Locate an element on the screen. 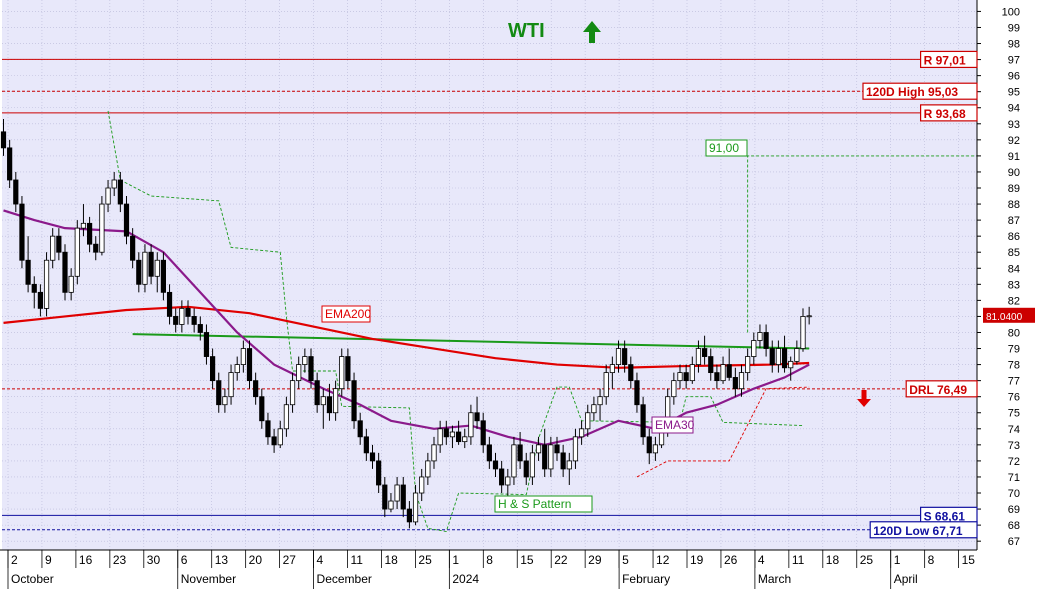  down-arrow-icon is located at coordinates (864, 398).